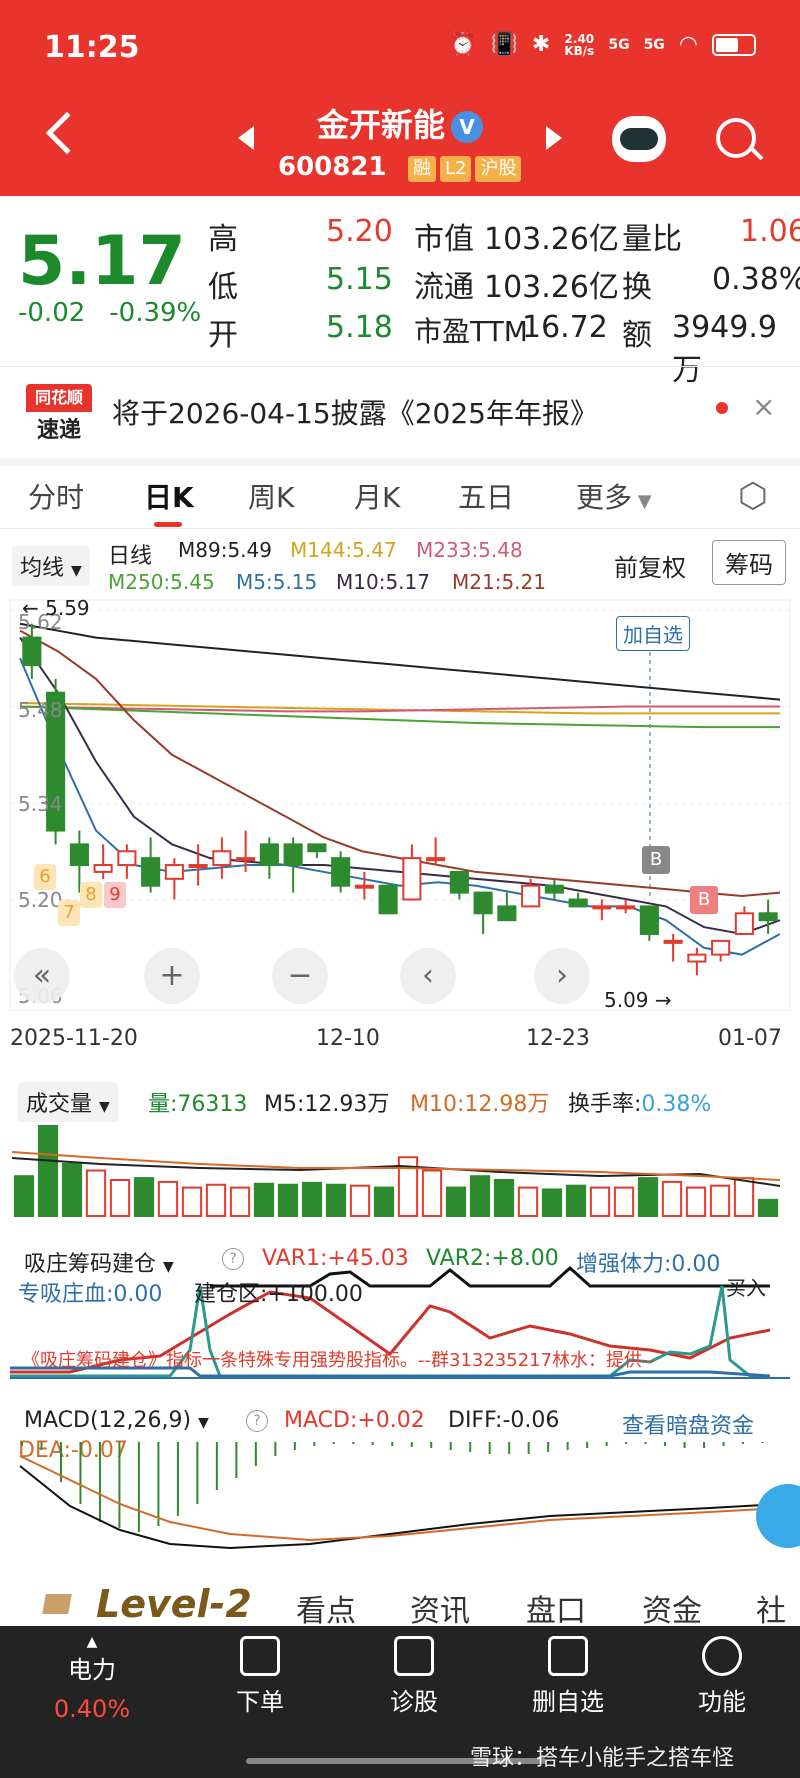 This screenshot has height=1778, width=800. I want to click on quote-pe: 16.72, so click(565, 327).